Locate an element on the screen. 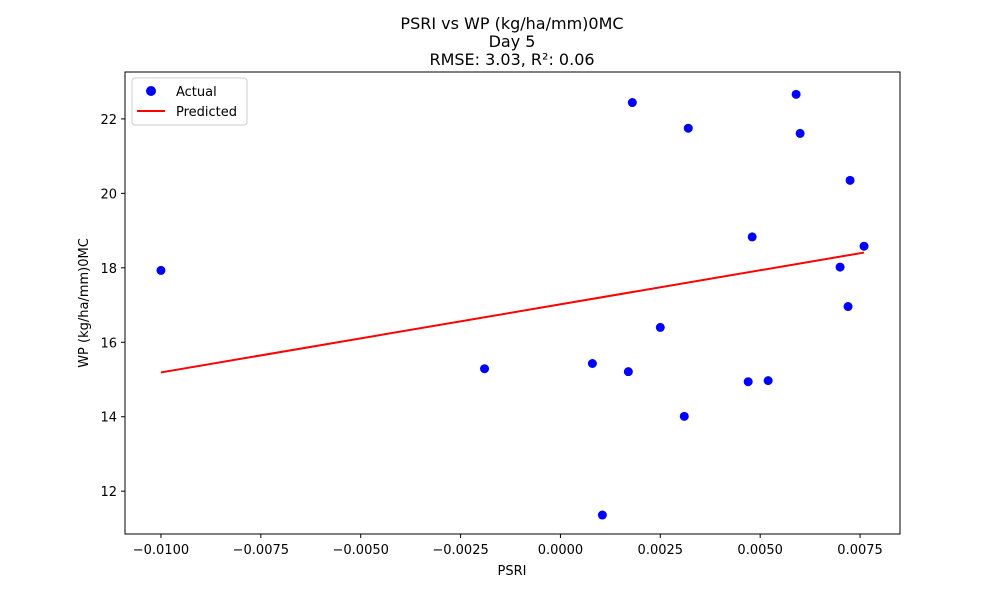 The width and height of the screenshot is (1000, 604). legend-actual-marker is located at coordinates (151, 91).